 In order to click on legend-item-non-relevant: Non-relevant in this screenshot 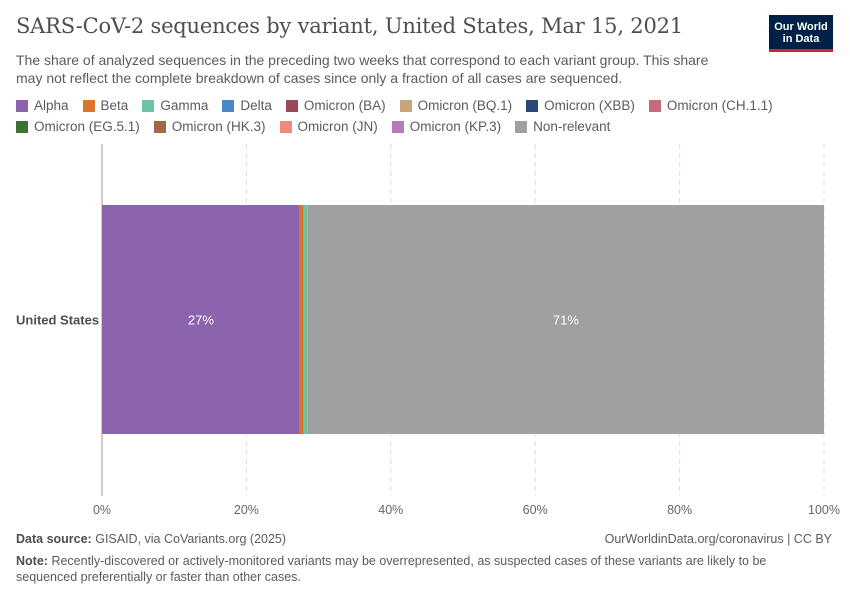, I will do `click(562, 127)`.